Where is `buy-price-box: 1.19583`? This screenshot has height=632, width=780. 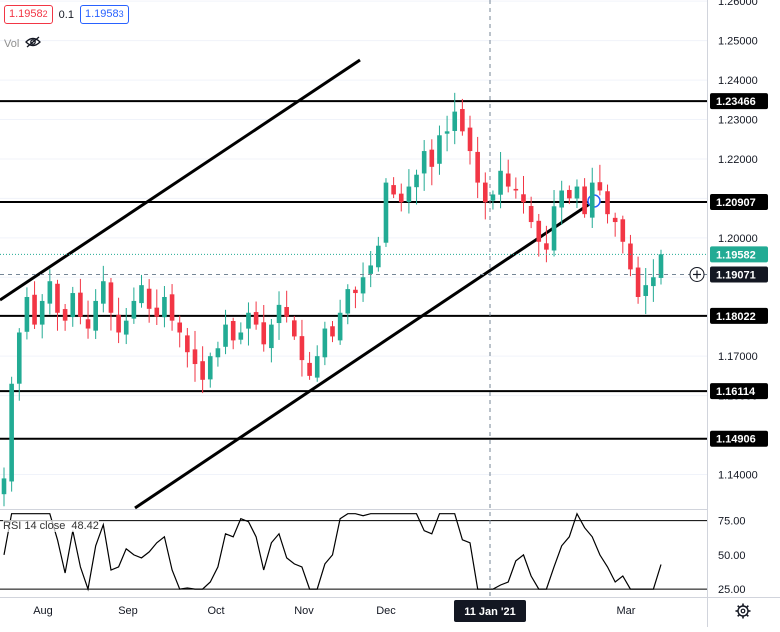
buy-price-box: 1.19583 is located at coordinates (104, 14).